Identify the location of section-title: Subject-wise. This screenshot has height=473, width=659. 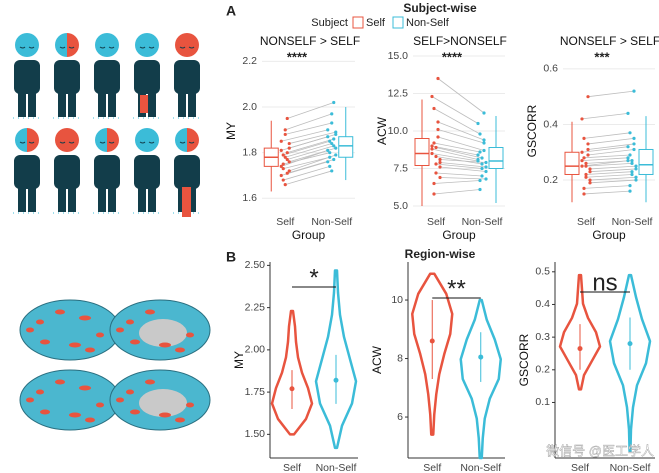
(440, 8).